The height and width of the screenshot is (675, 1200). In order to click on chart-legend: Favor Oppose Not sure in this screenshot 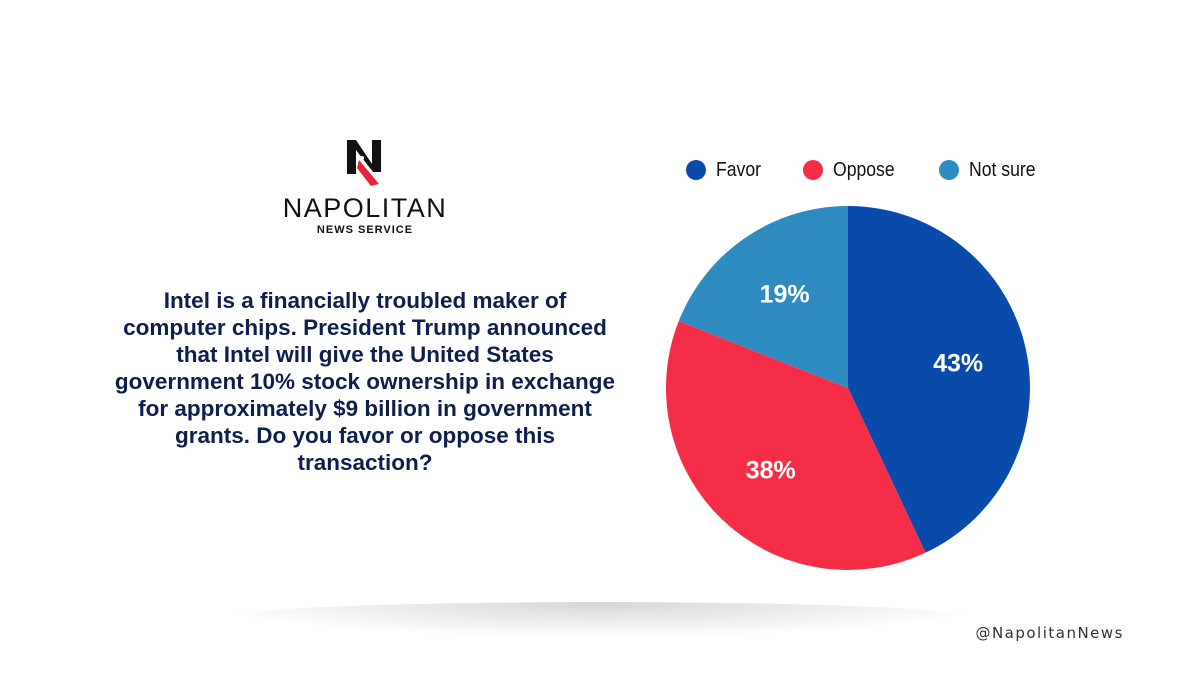, I will do `click(883, 170)`.